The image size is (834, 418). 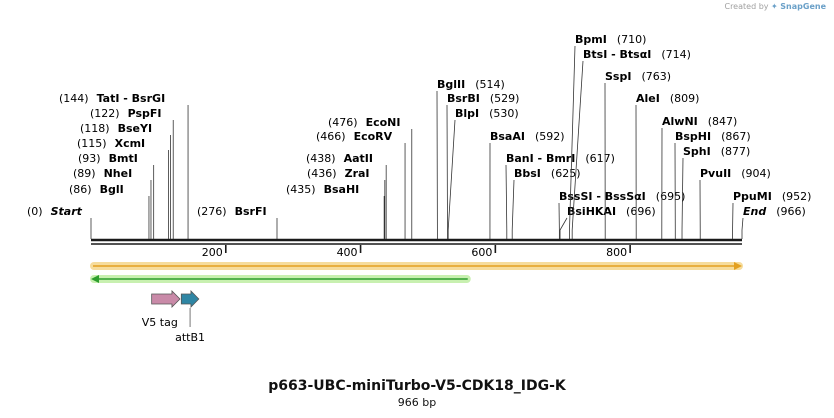 I want to click on site-label: BsiHKAI (696), so click(x=611, y=211).